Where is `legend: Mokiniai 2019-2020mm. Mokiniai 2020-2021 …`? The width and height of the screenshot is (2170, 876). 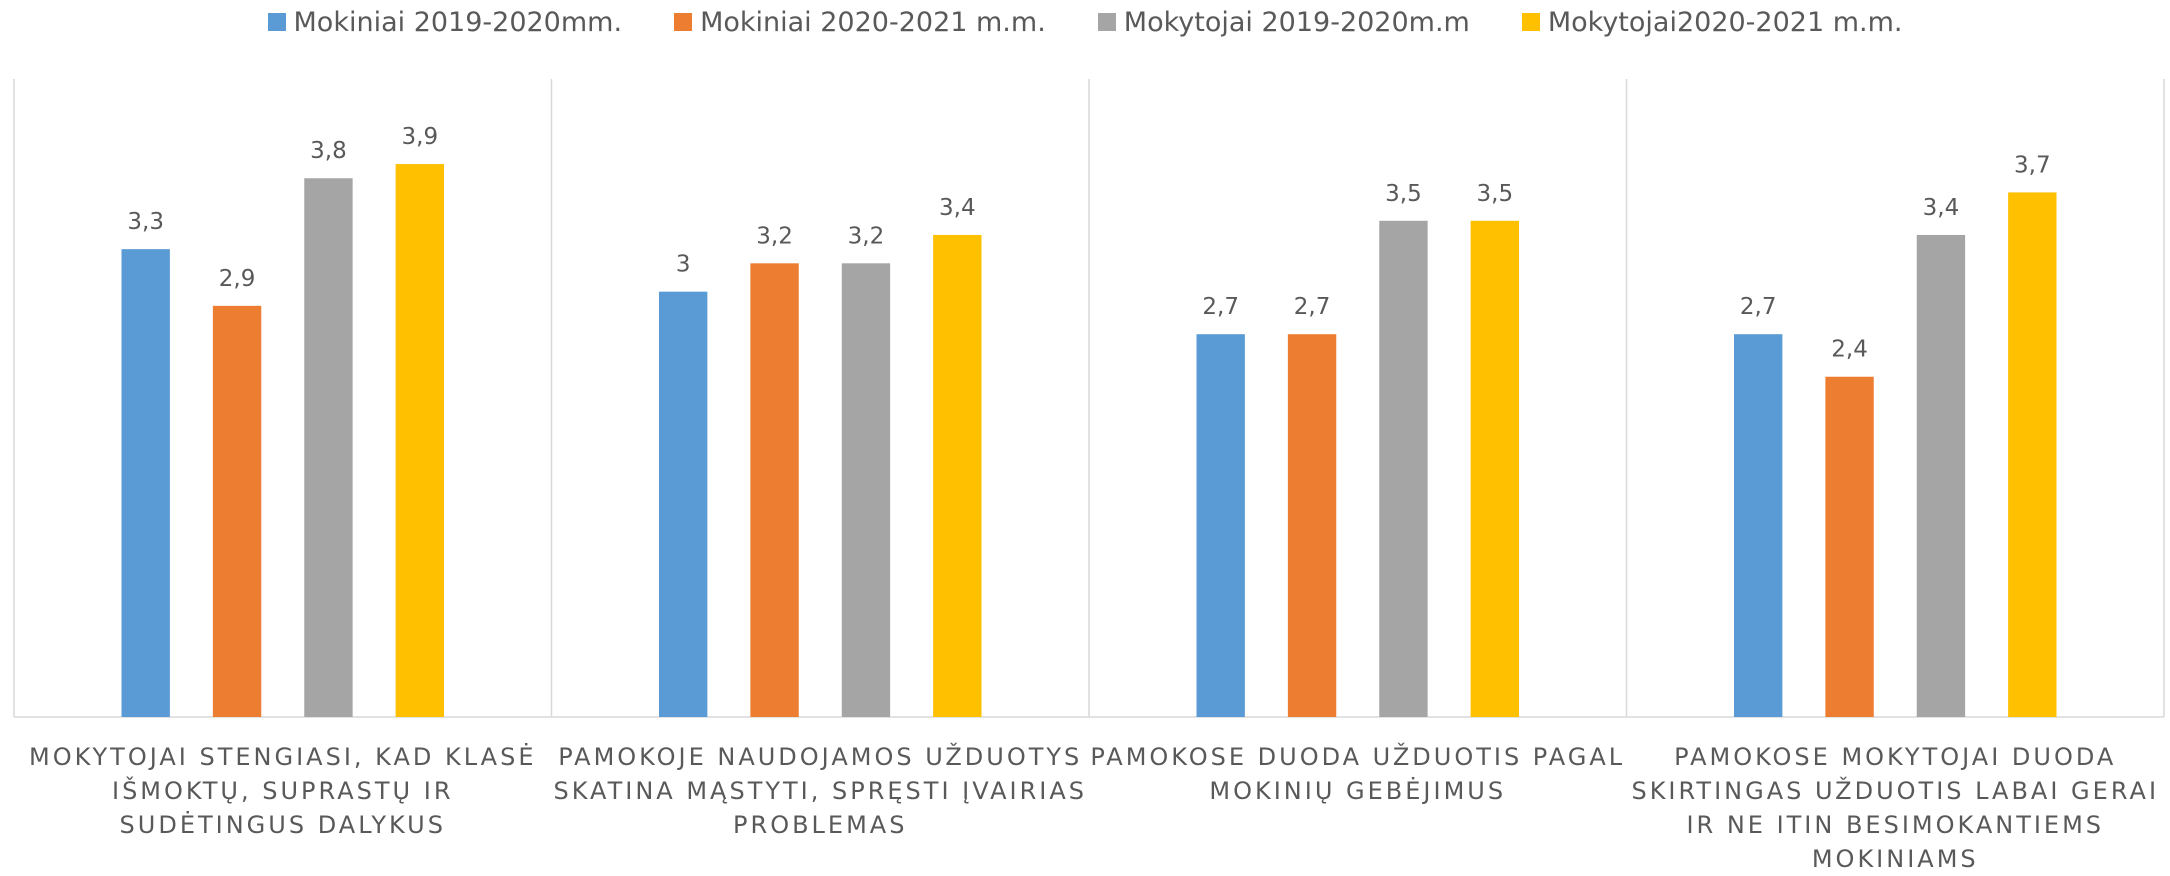
legend: Mokiniai 2019-2020mm. Mokiniai 2020-2021 … is located at coordinates (1085, 22).